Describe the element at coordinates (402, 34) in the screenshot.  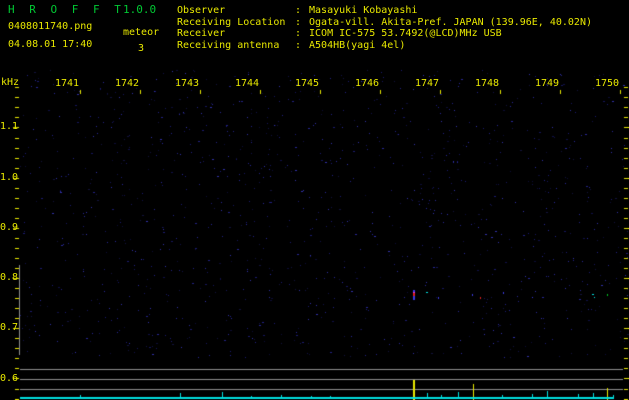
I see `info-value: ICOM IC-575 53.7492(@LCD)MHz USB` at that location.